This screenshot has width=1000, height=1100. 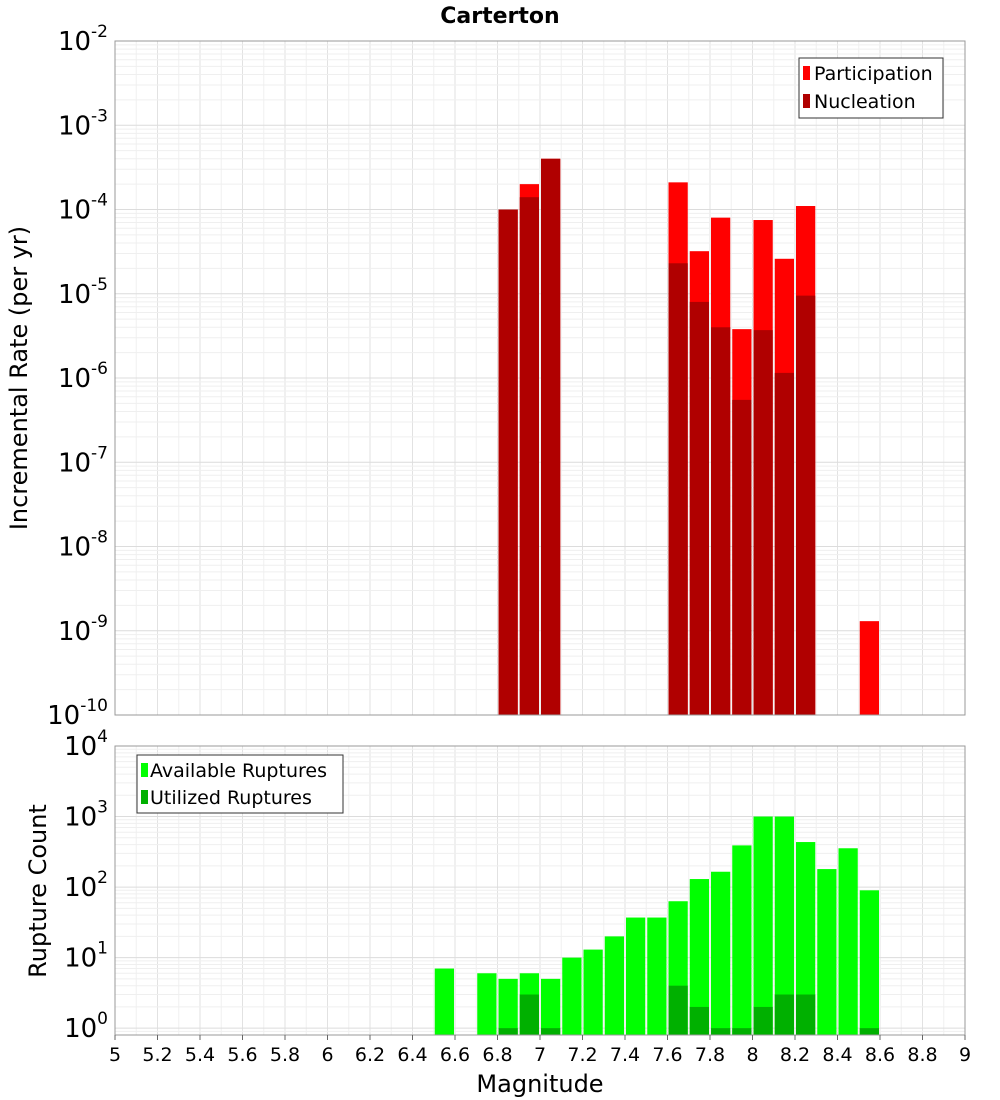 I want to click on x-tick-label: 7.4, so click(x=625, y=1055).